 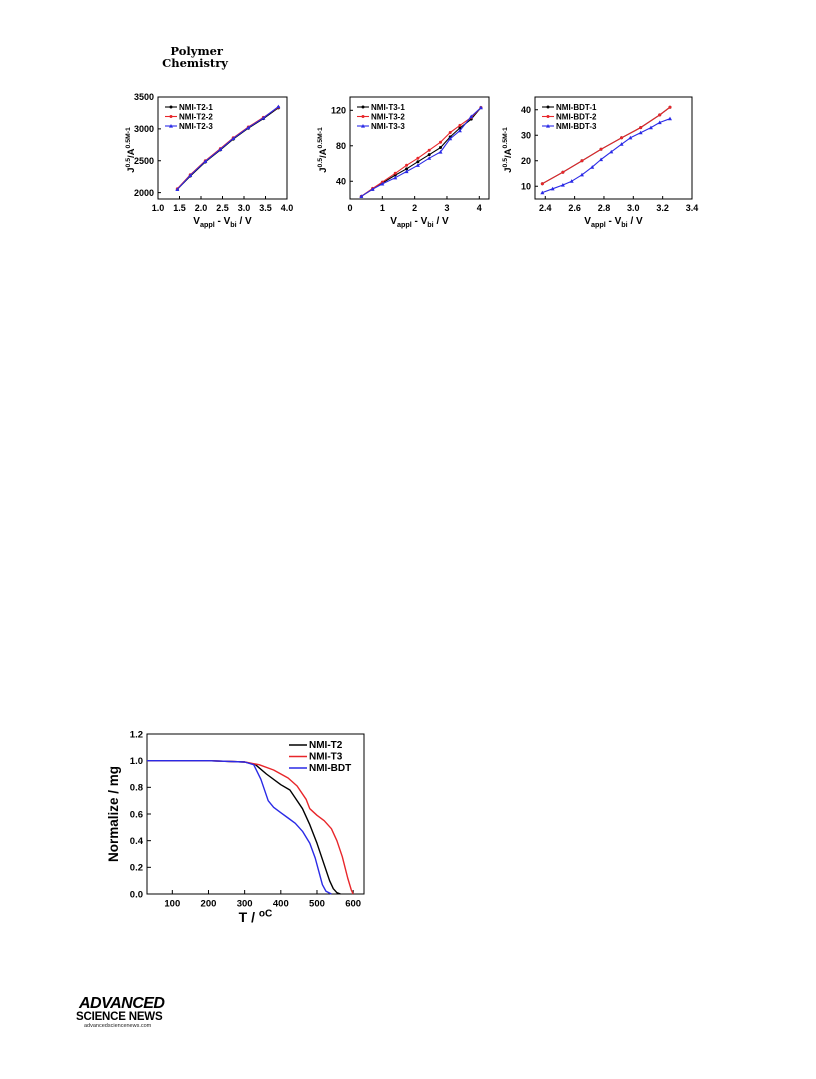 What do you see at coordinates (245, 904) in the screenshot?
I see `x-tick-label: 300` at bounding box center [245, 904].